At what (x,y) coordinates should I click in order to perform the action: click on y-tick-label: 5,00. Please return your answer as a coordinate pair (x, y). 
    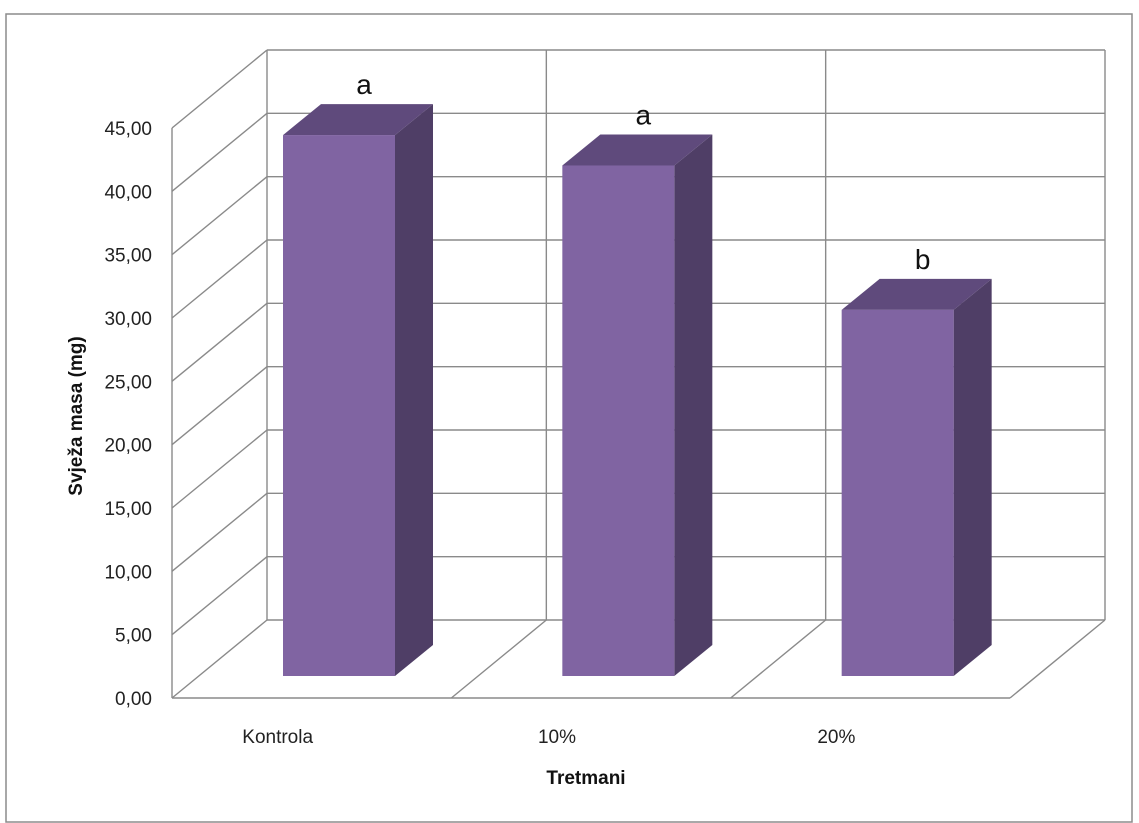
    Looking at the image, I should click on (133, 636).